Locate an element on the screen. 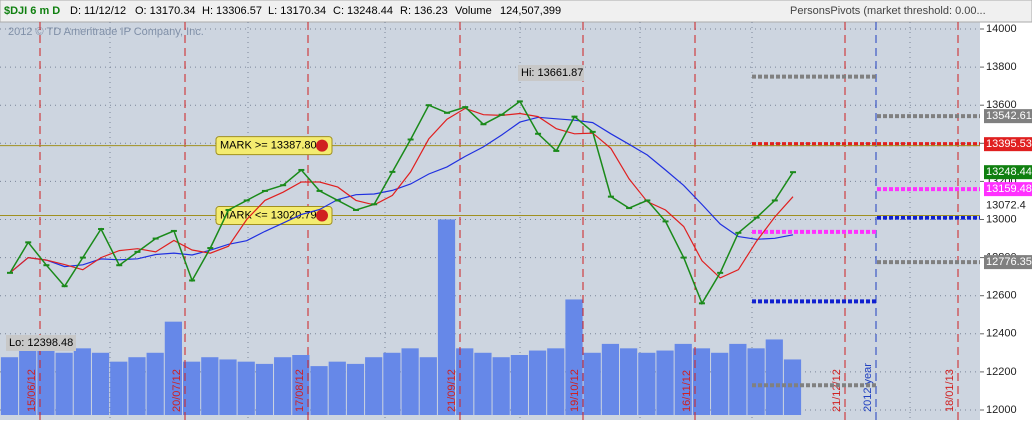 This screenshot has width=1032, height=430. y-tick-label: 13000 is located at coordinates (1001, 219).